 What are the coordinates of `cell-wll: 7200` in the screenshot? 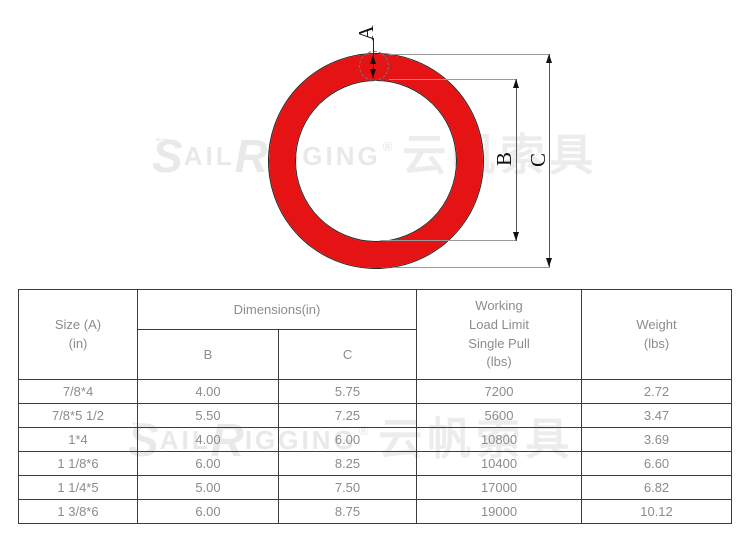 It's located at (499, 391).